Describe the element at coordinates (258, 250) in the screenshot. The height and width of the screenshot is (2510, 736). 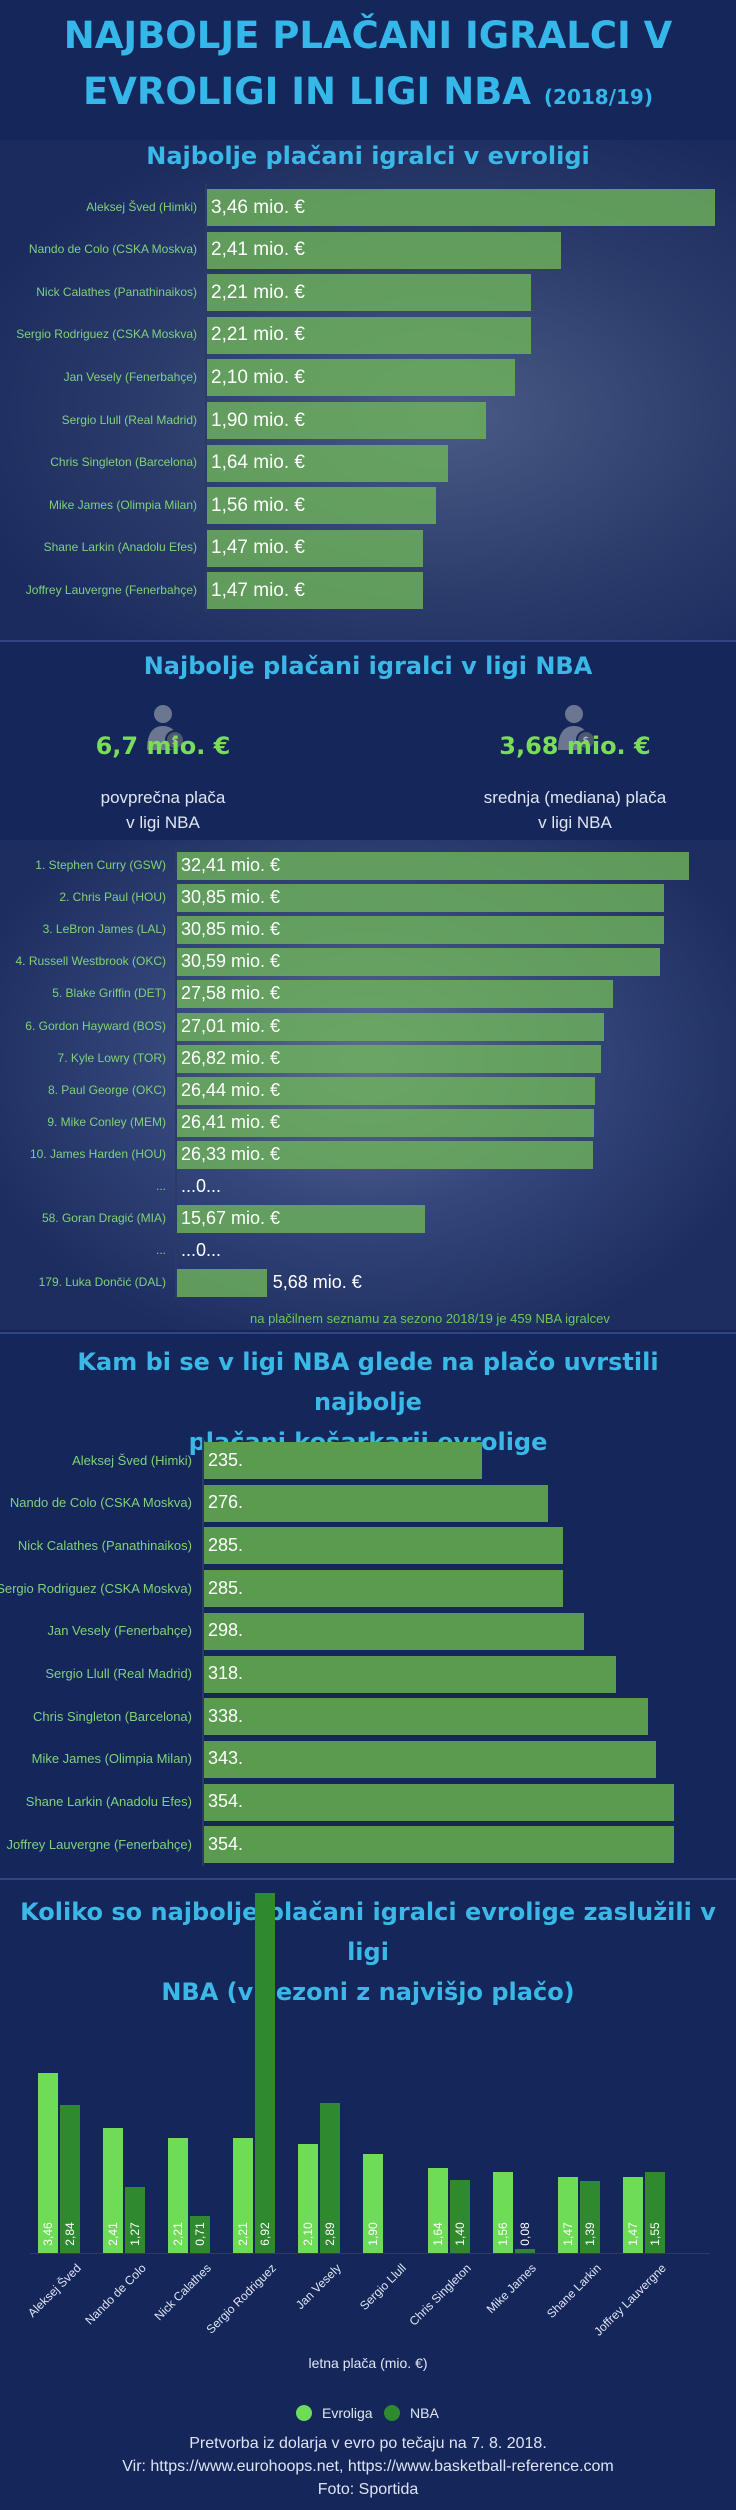
I see `data-label: 2,41 mio. €` at that location.